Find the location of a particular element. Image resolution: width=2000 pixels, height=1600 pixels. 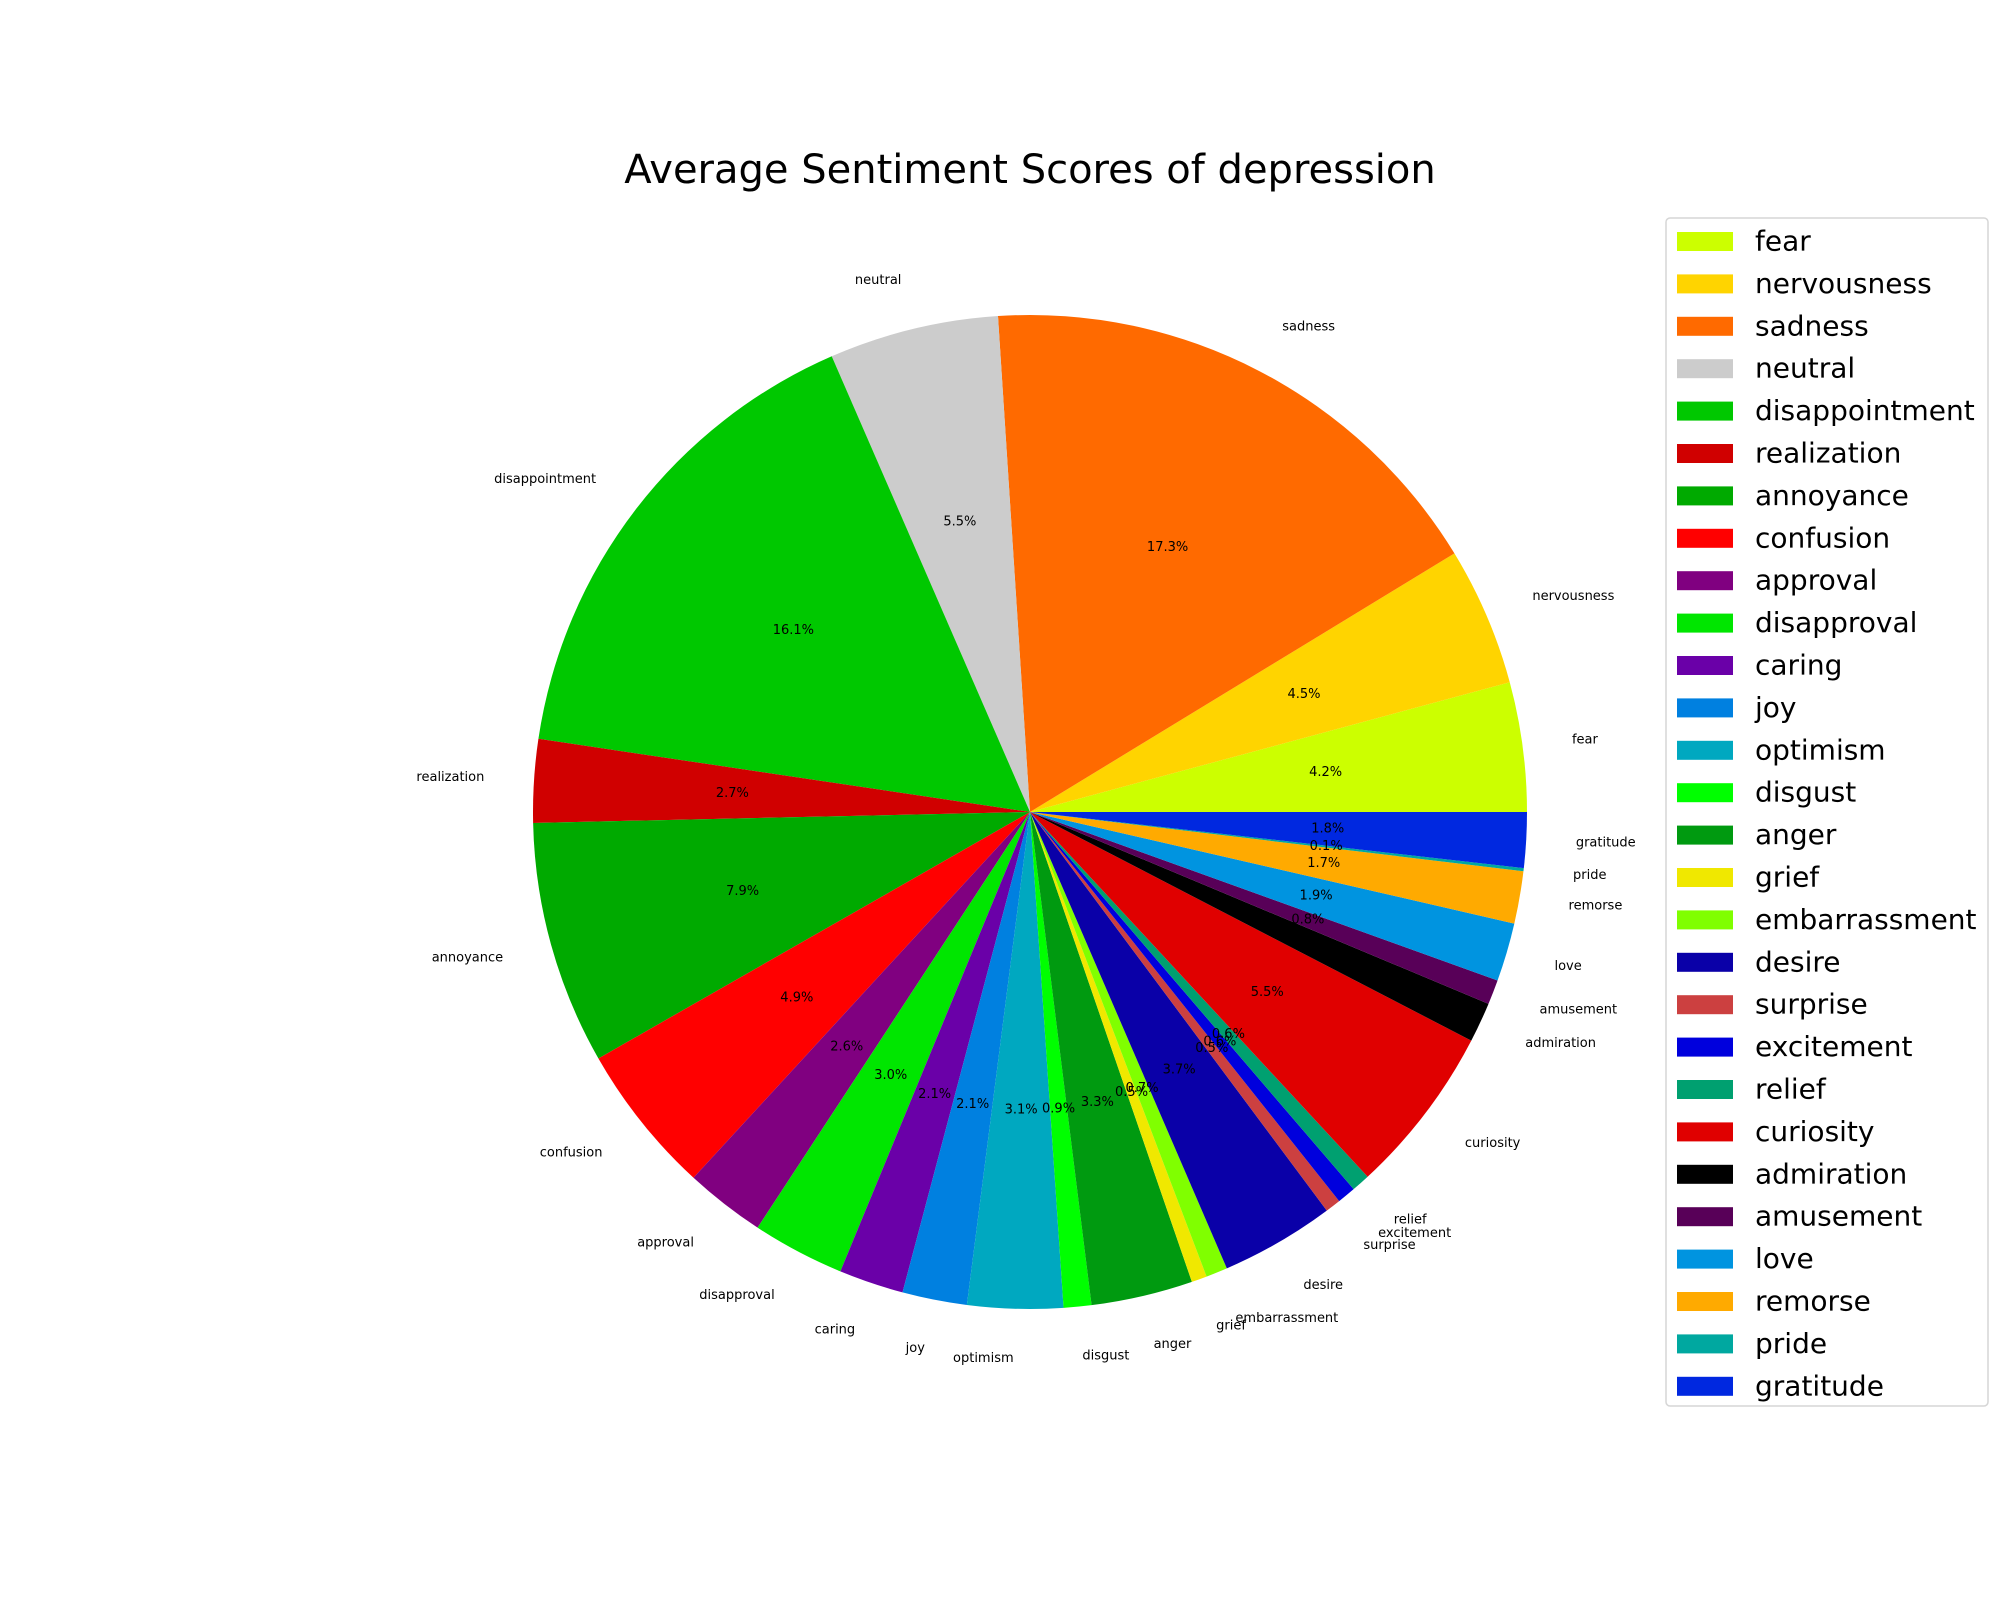

legend-frame is located at coordinates (1827, 812).